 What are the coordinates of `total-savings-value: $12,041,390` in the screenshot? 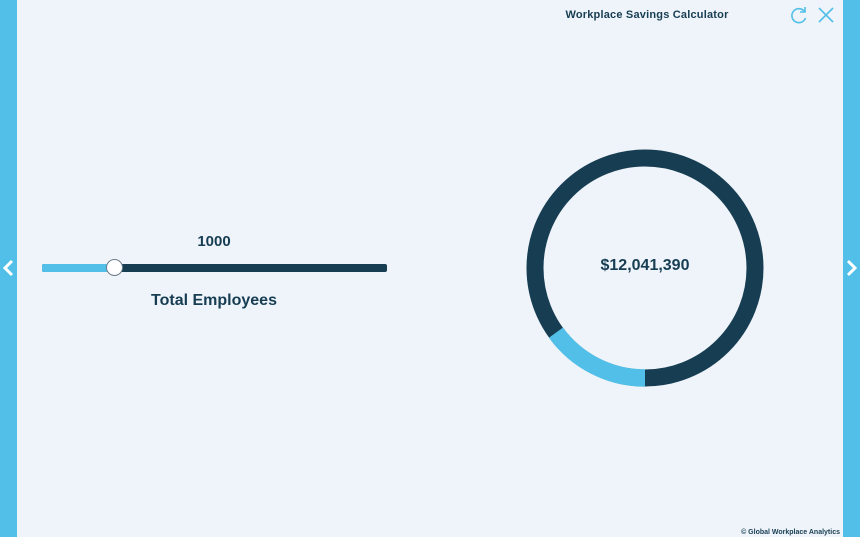 It's located at (645, 265).